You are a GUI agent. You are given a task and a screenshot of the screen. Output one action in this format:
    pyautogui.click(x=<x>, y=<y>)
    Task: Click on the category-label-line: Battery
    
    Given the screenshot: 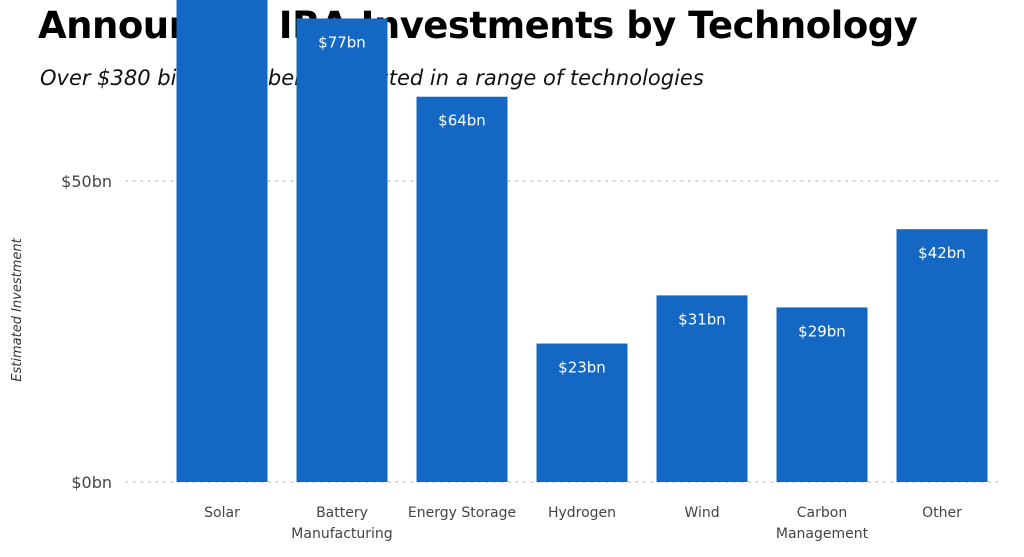 What is the action you would take?
    pyautogui.click(x=342, y=513)
    